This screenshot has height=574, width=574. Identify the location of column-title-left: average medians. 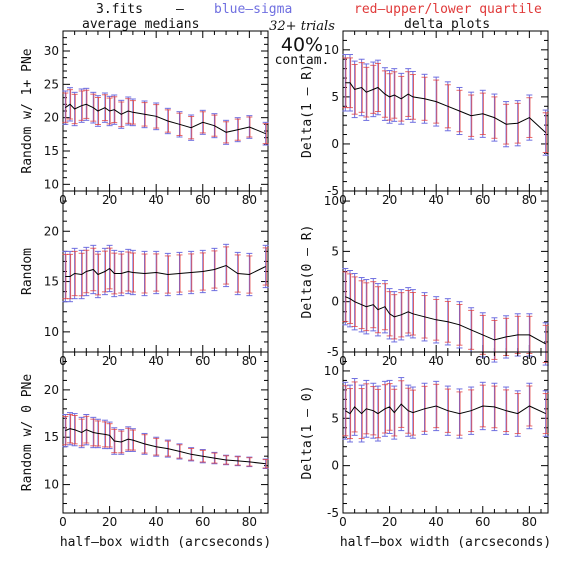
(140, 24).